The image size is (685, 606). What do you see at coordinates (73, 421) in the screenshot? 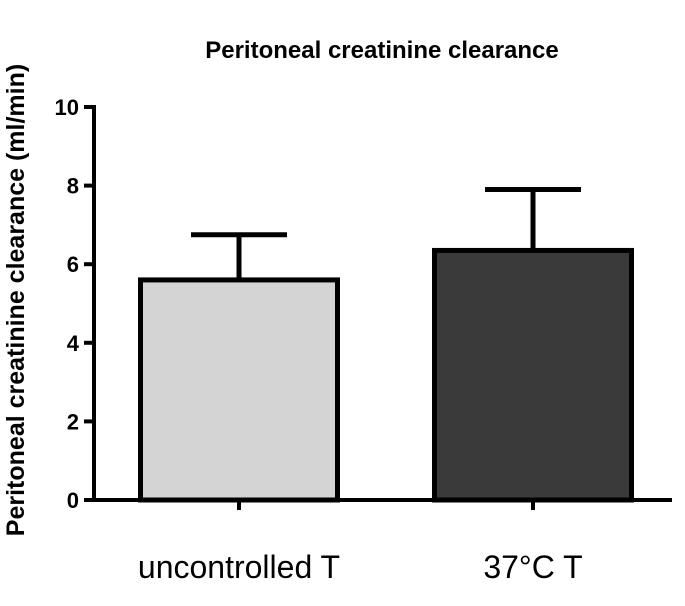
I see `y-tick-label: 2` at bounding box center [73, 421].